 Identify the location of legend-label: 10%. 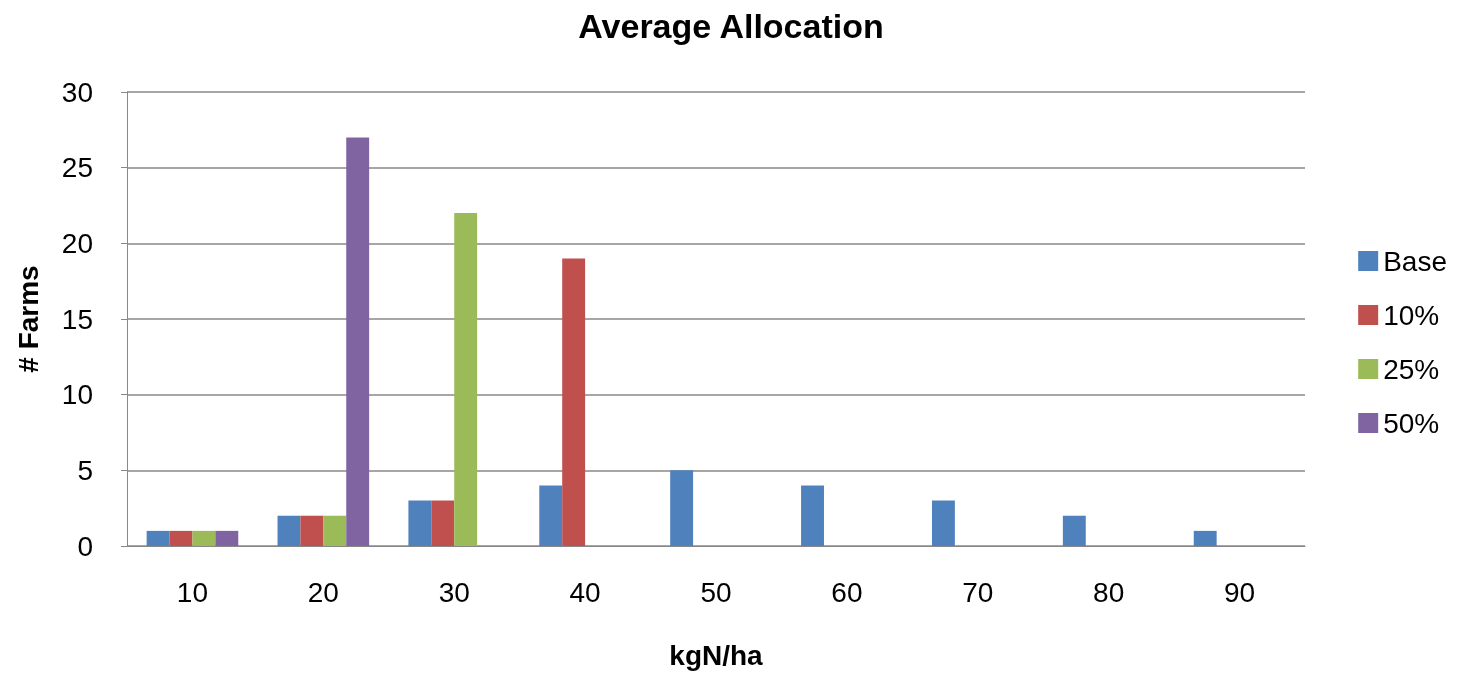
(1411, 315).